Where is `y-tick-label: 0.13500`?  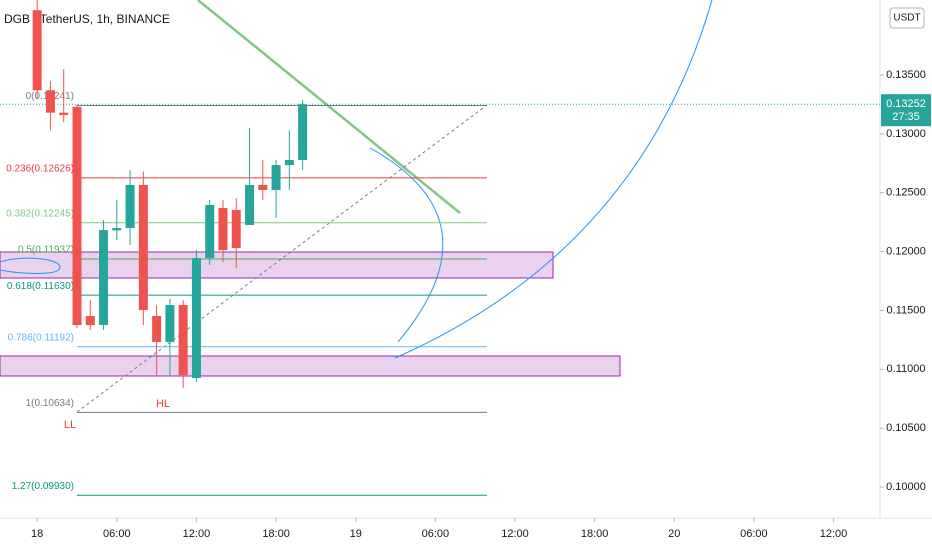 y-tick-label: 0.13500 is located at coordinates (906, 75).